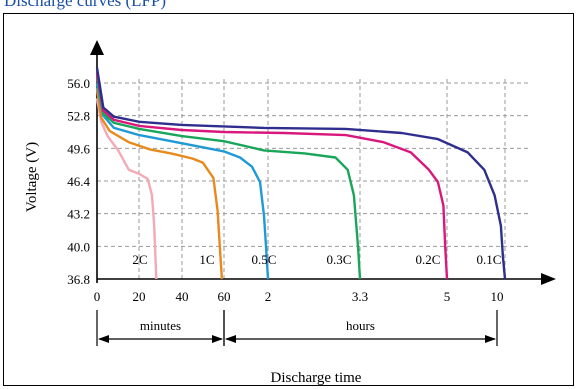  I want to click on x-tick-label: 3.3, so click(360, 296).